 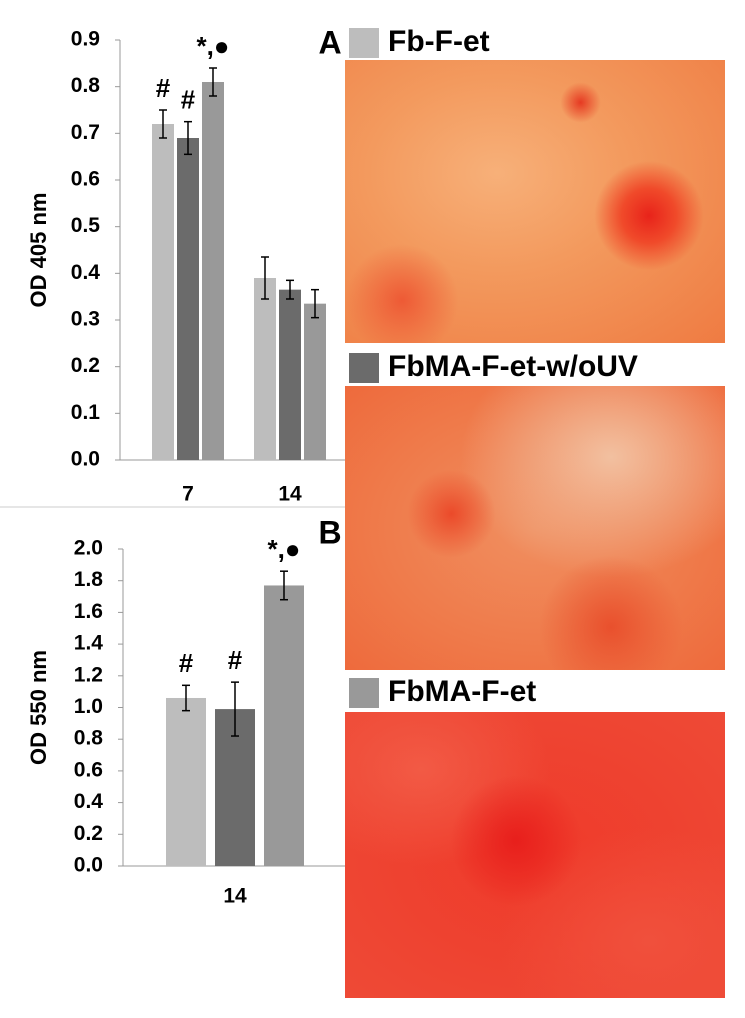 What do you see at coordinates (38, 250) in the screenshot?
I see `y-axis-title: OD 405 nm` at bounding box center [38, 250].